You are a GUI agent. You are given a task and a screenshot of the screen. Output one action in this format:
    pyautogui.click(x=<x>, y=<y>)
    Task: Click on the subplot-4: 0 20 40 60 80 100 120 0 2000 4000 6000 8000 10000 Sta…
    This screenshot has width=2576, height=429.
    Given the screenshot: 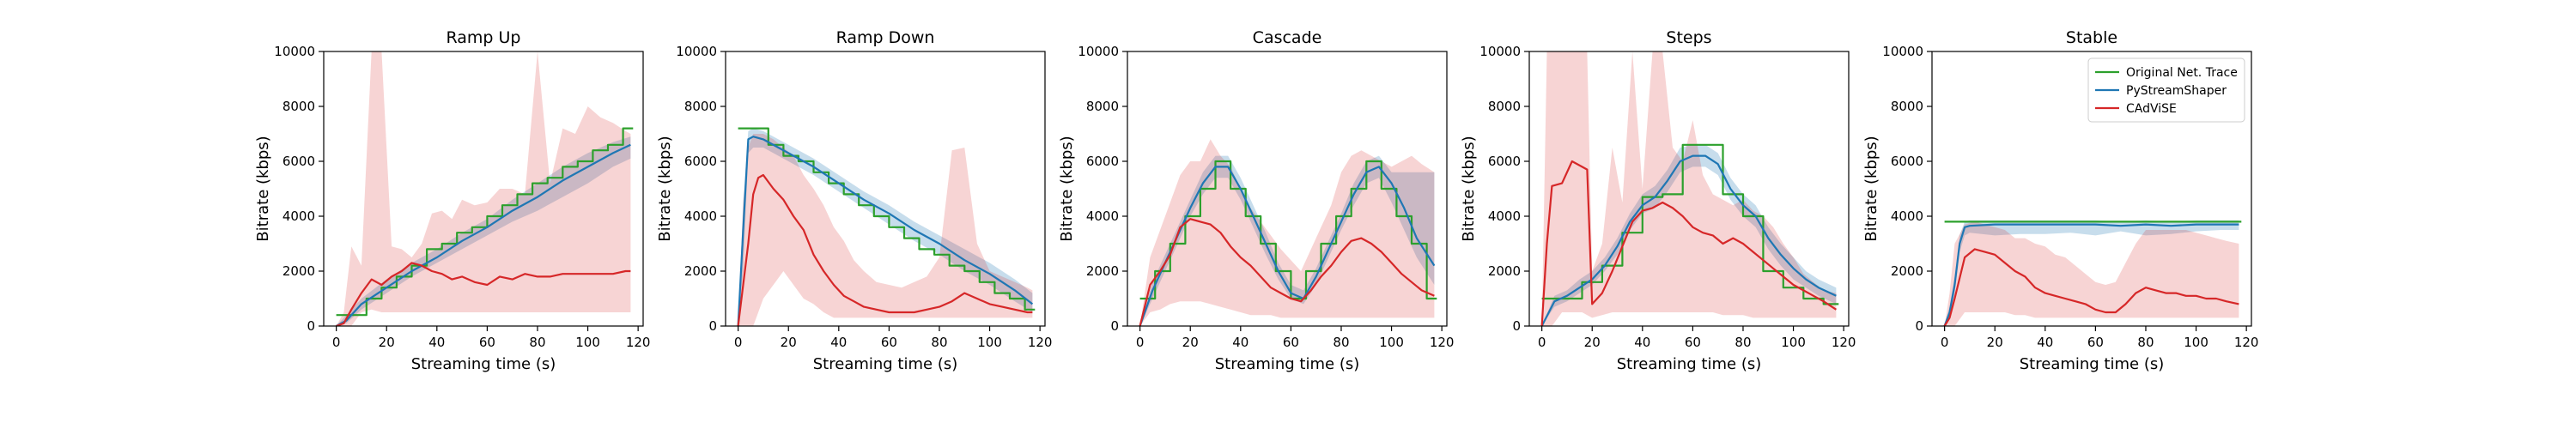 What is the action you would take?
    pyautogui.click(x=2060, y=200)
    